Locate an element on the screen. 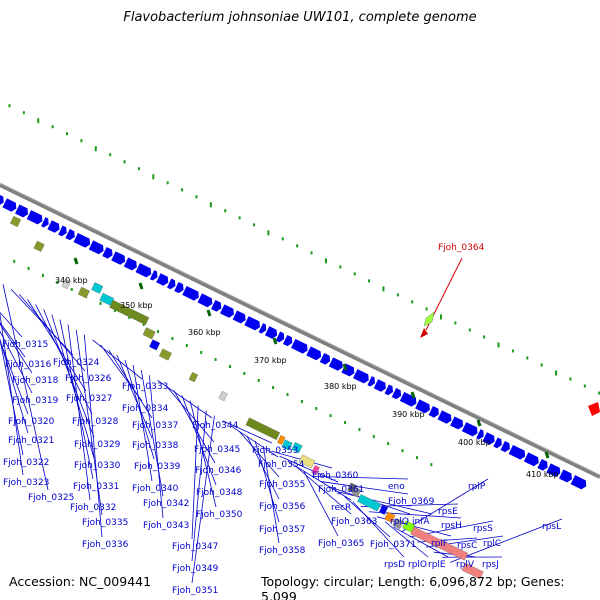  gene-label: rpsH is located at coordinates (451, 526).